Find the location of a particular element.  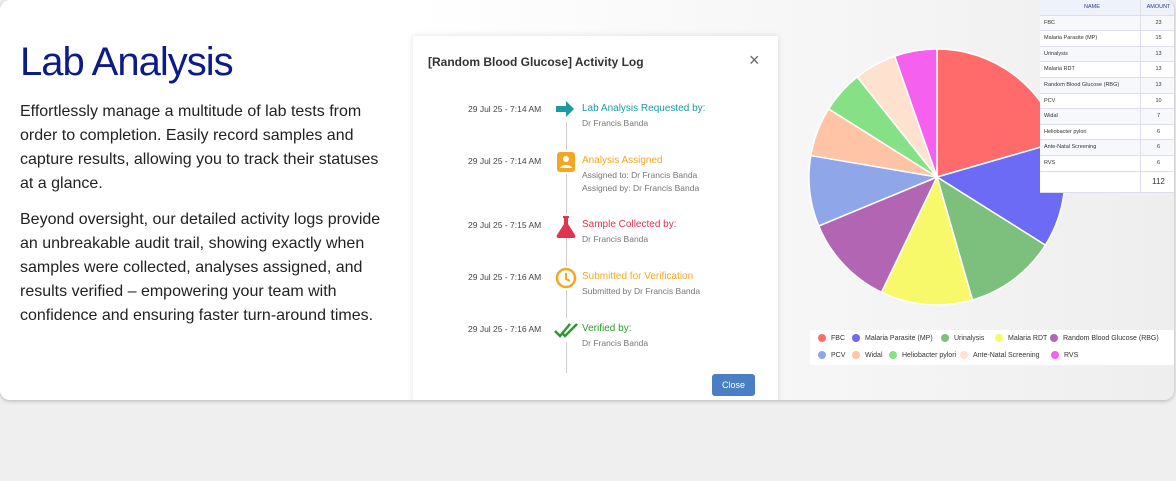

legend-item: Malaria RDT is located at coordinates (1021, 338).